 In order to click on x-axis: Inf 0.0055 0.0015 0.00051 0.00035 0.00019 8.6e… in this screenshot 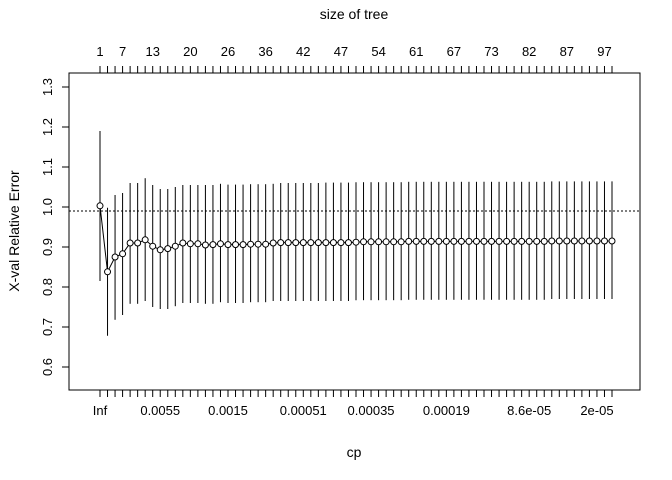, I will do `click(353, 404)`.